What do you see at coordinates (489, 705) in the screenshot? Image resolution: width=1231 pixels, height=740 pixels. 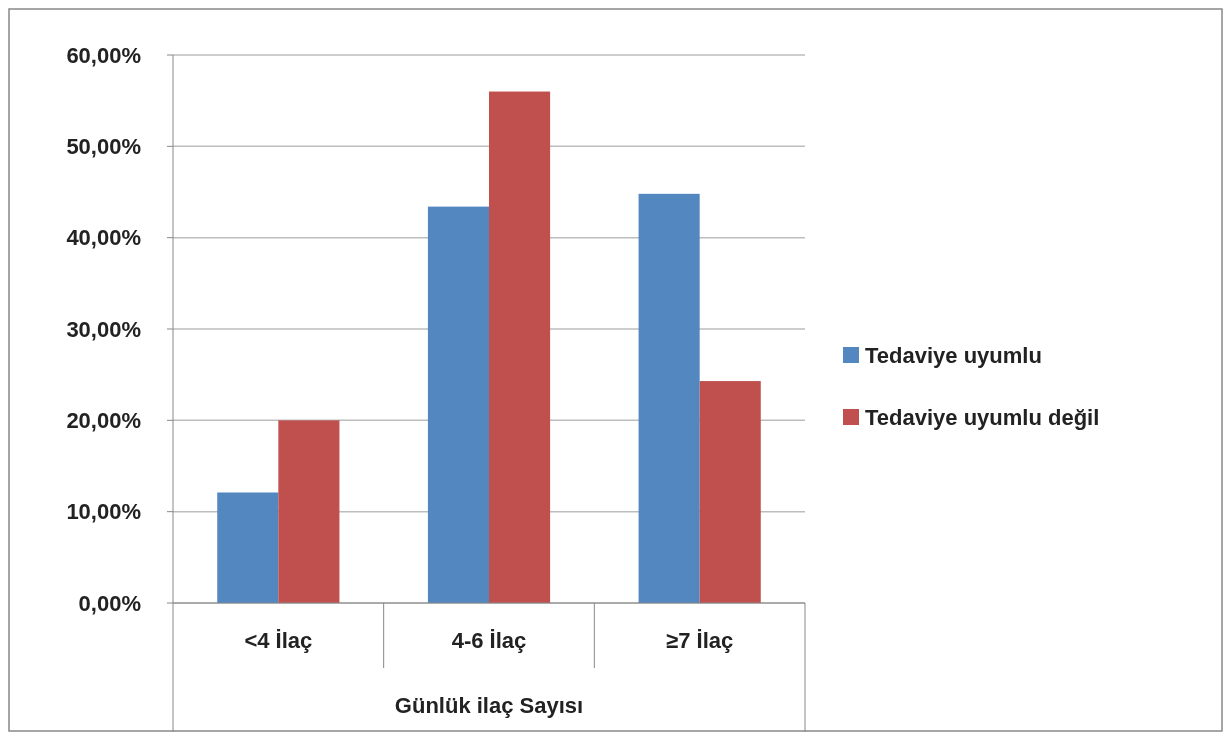 I see `x-axis-title: Günlük ilaç Sayısı` at bounding box center [489, 705].